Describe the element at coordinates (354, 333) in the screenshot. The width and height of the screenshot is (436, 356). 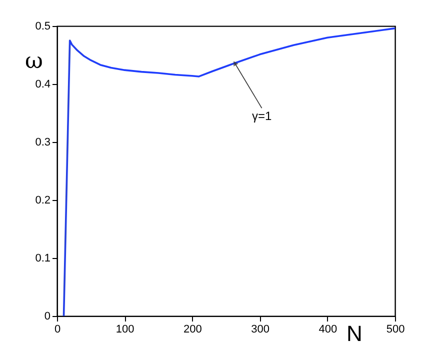
I see `x-axis-title: N` at that location.